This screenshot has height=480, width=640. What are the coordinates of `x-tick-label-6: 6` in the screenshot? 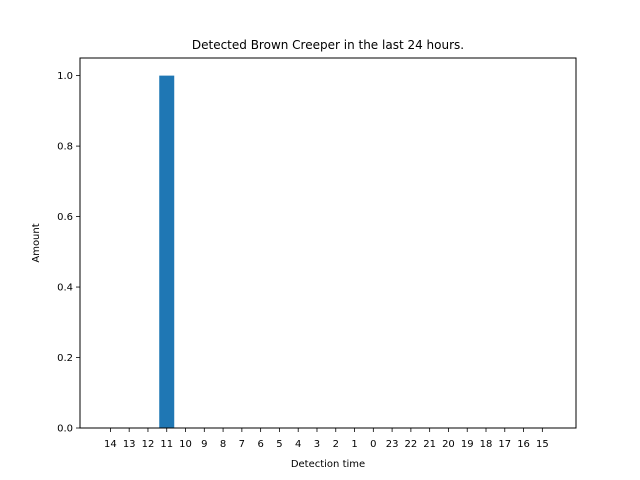 It's located at (260, 444).